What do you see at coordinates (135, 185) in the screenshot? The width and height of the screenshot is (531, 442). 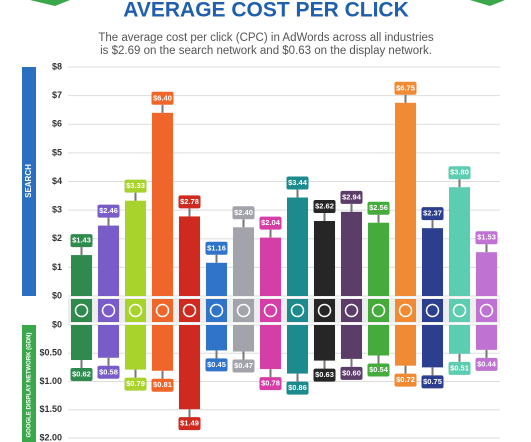 I see `value-label: $3.33` at bounding box center [135, 185].